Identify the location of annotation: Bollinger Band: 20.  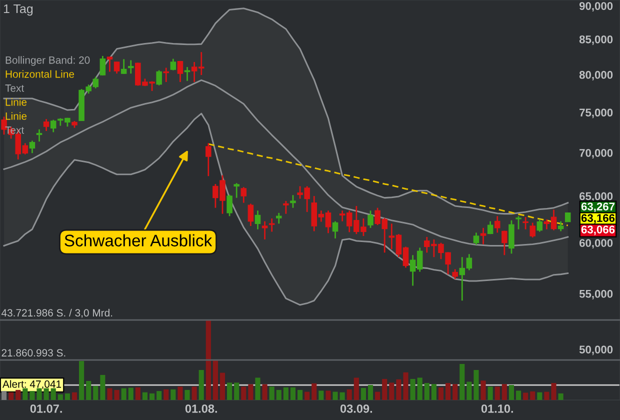
(48, 61).